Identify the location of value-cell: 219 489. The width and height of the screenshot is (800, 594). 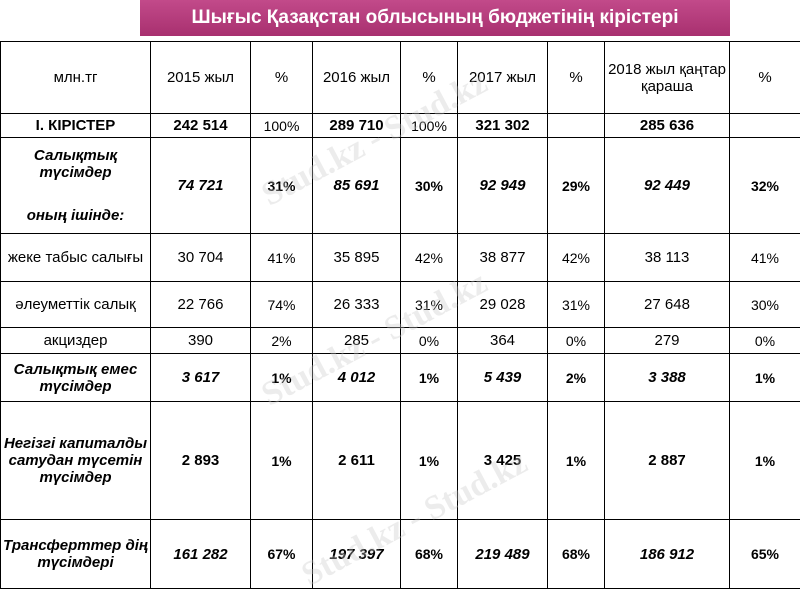
(503, 554).